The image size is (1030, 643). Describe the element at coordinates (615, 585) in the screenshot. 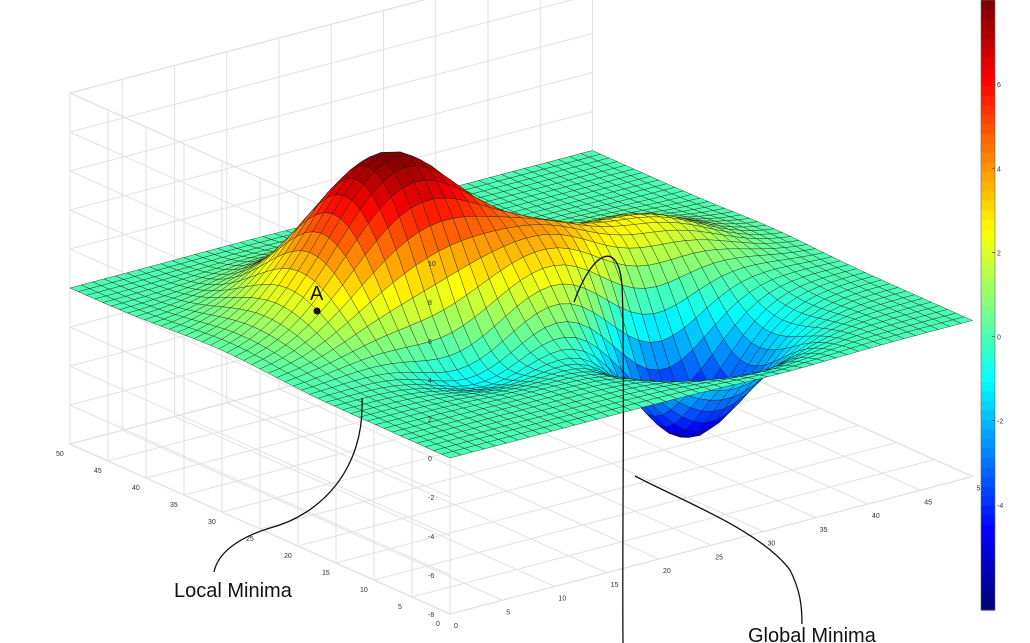

I see `x-tick-label: 15` at that location.